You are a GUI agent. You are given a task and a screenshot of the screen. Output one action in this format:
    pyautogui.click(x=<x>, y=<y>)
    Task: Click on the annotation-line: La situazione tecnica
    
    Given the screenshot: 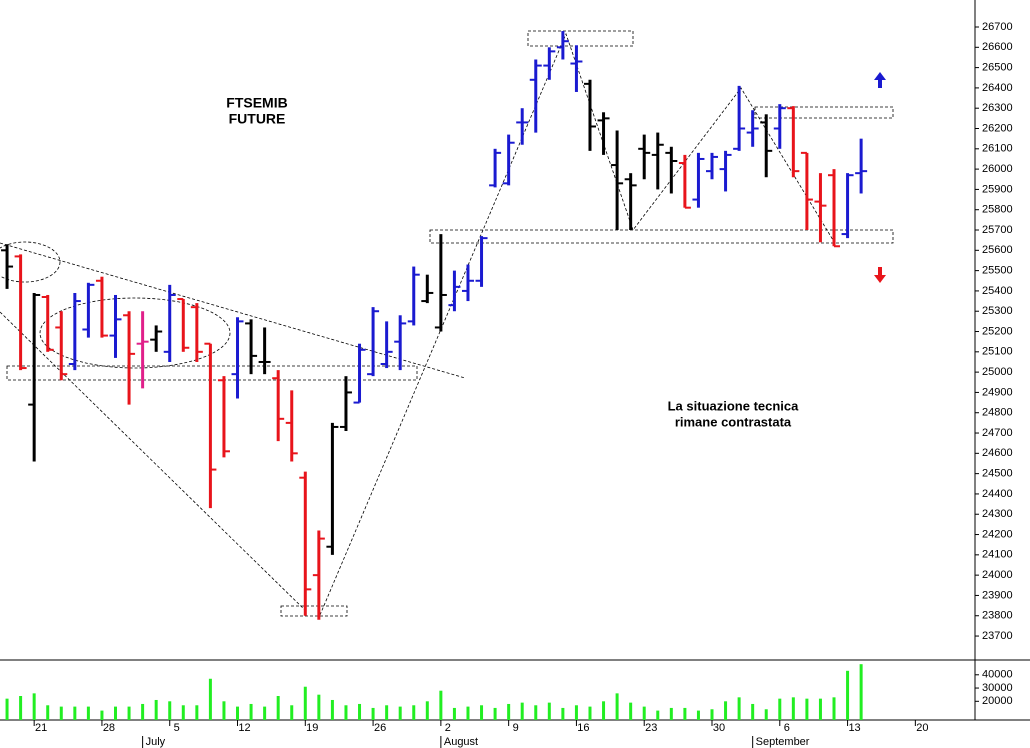 What is the action you would take?
    pyautogui.click(x=734, y=405)
    